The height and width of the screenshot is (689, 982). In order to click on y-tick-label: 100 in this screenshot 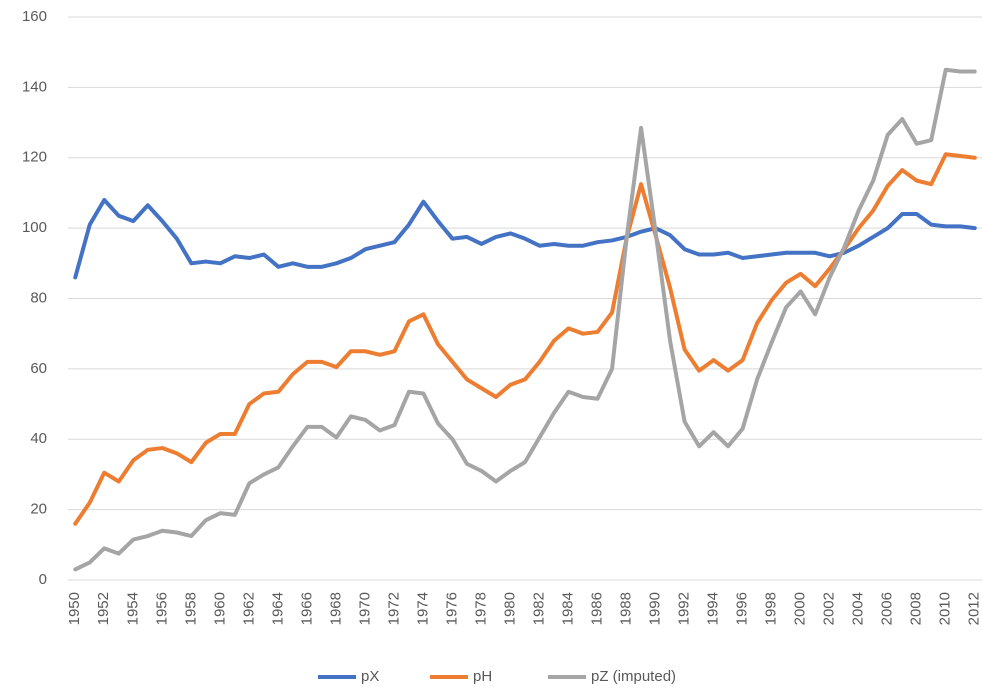, I will do `click(34, 227)`.